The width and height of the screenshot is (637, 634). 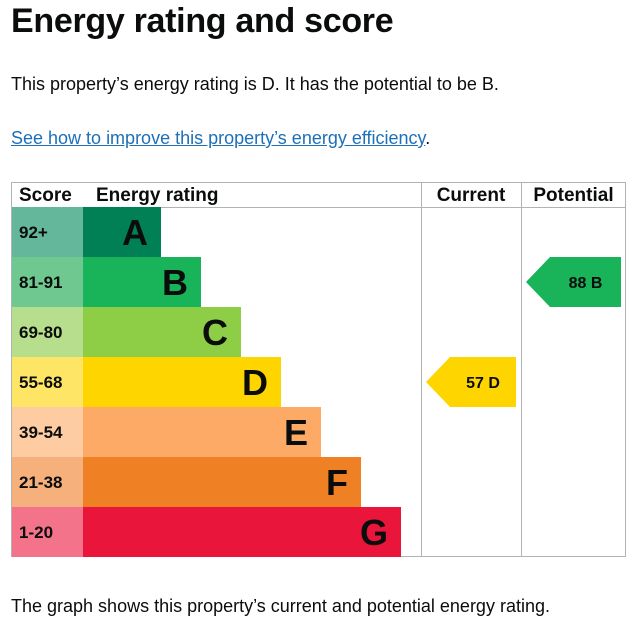 I want to click on score-range-e: 39-54, so click(x=41, y=432).